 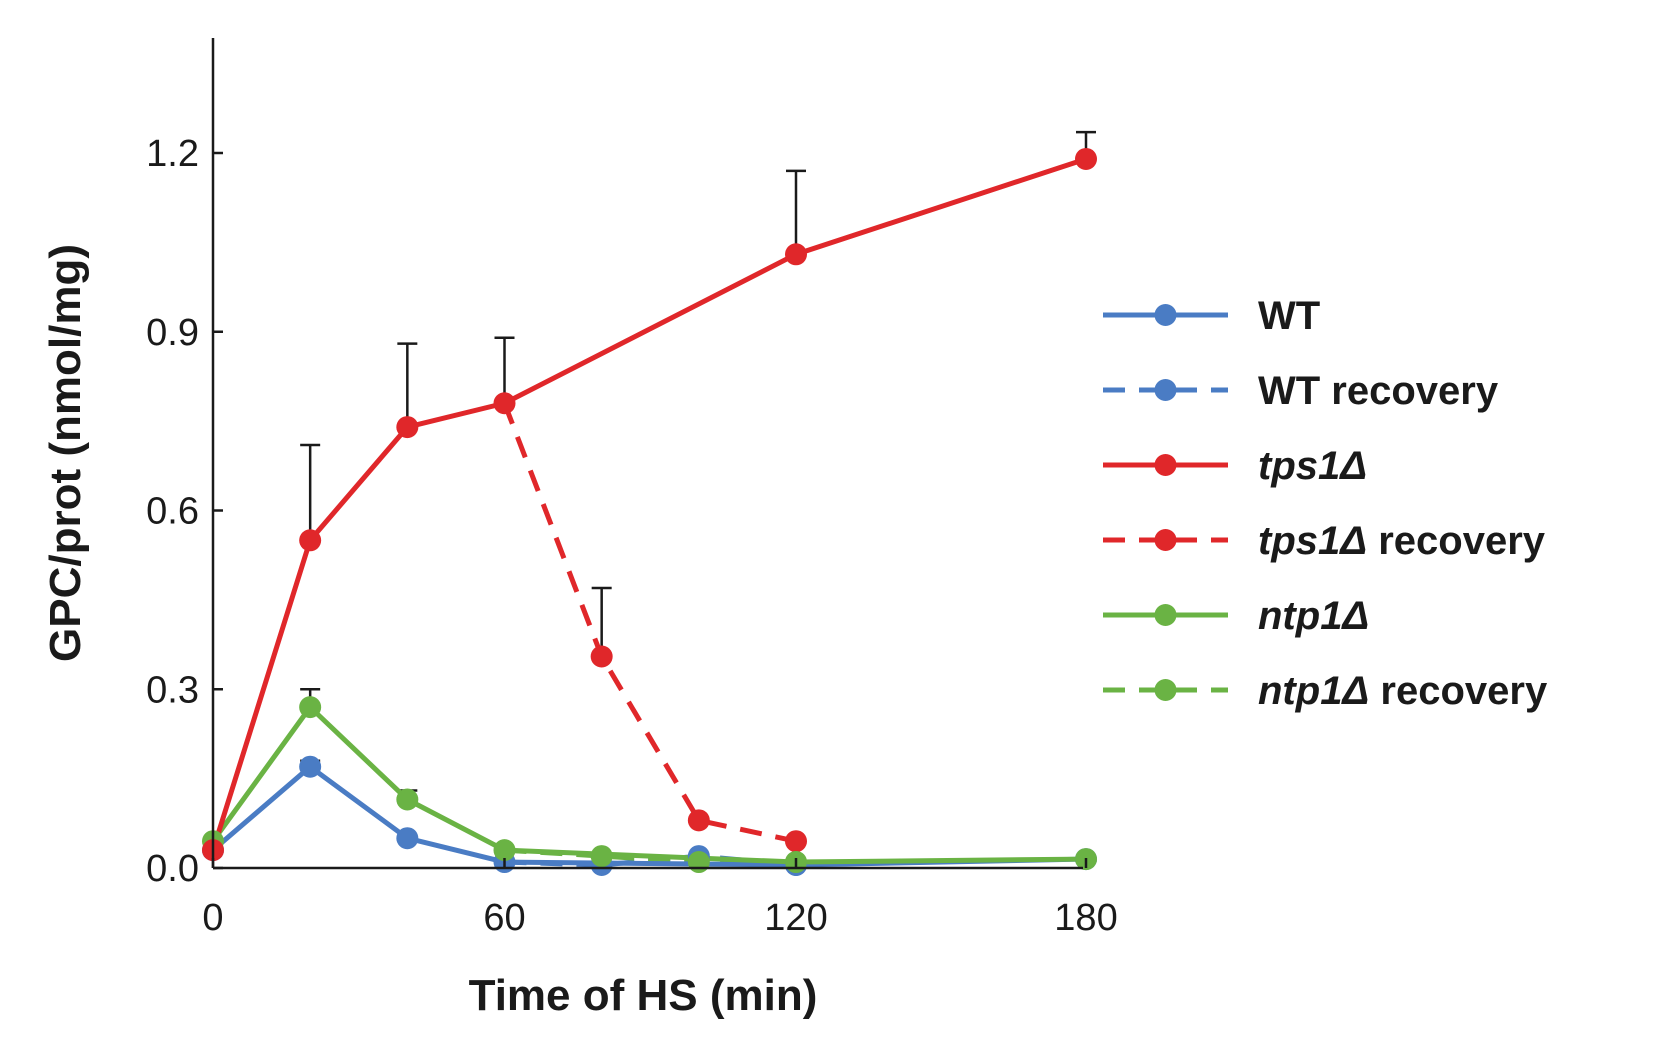 What do you see at coordinates (660, 898) in the screenshot?
I see `x-axis-ticks: 0 60 120 180` at bounding box center [660, 898].